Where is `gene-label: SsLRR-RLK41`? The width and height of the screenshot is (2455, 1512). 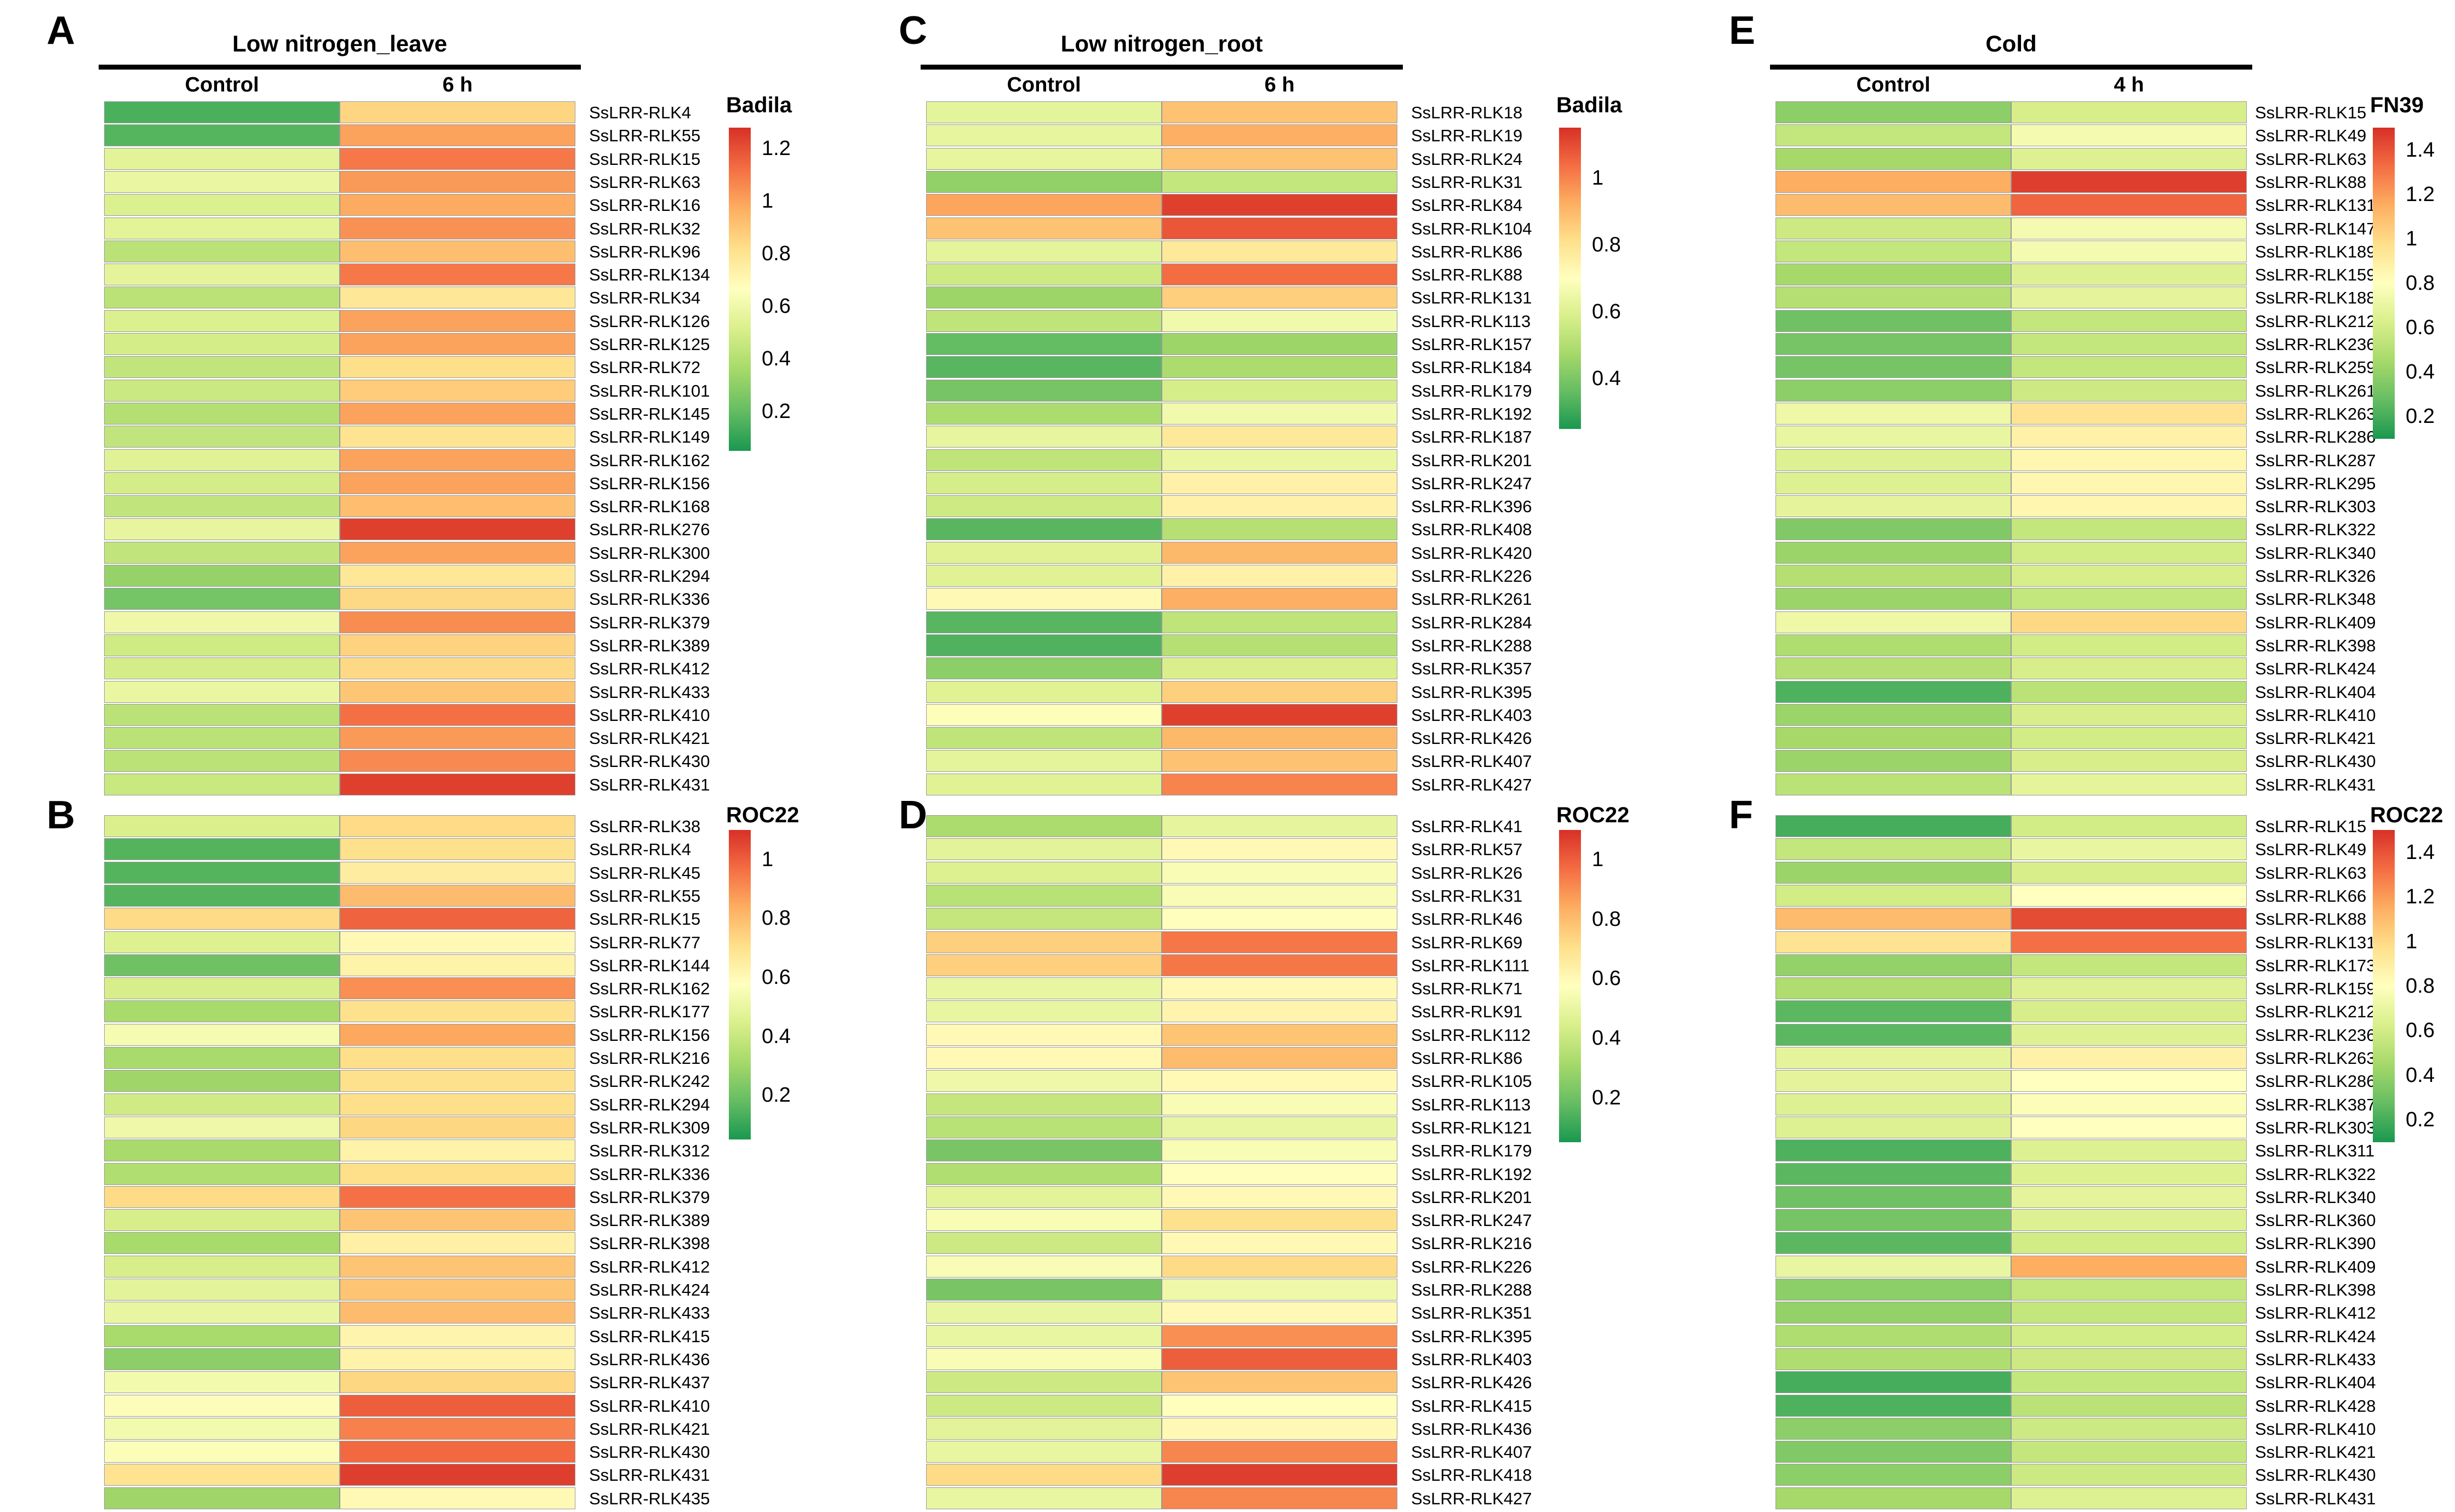 gene-label: SsLRR-RLK41 is located at coordinates (1467, 826).